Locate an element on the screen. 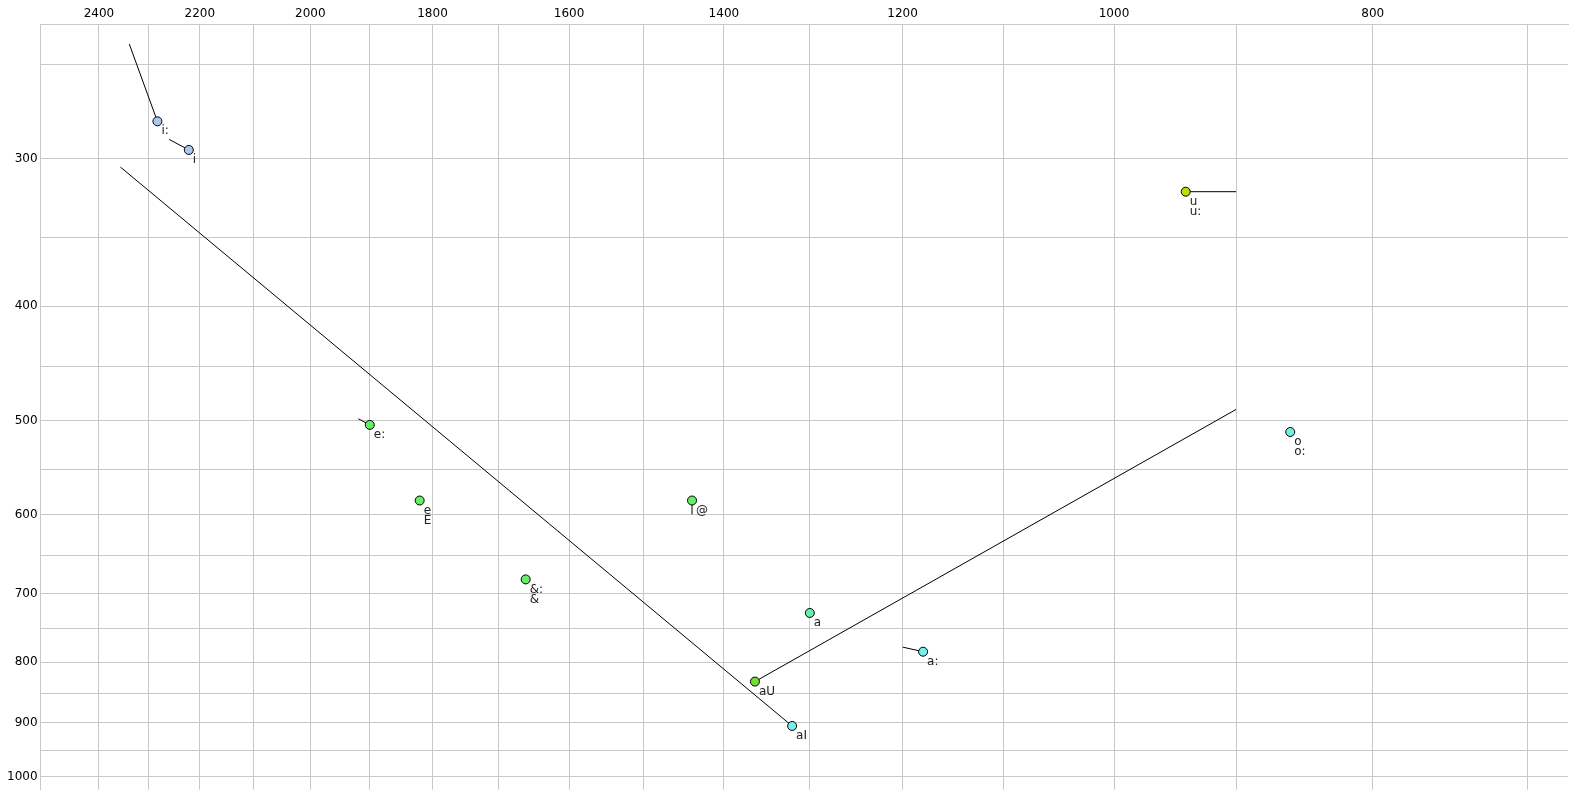 This screenshot has height=800, width=1580. data-label: o o: is located at coordinates (1300, 446).